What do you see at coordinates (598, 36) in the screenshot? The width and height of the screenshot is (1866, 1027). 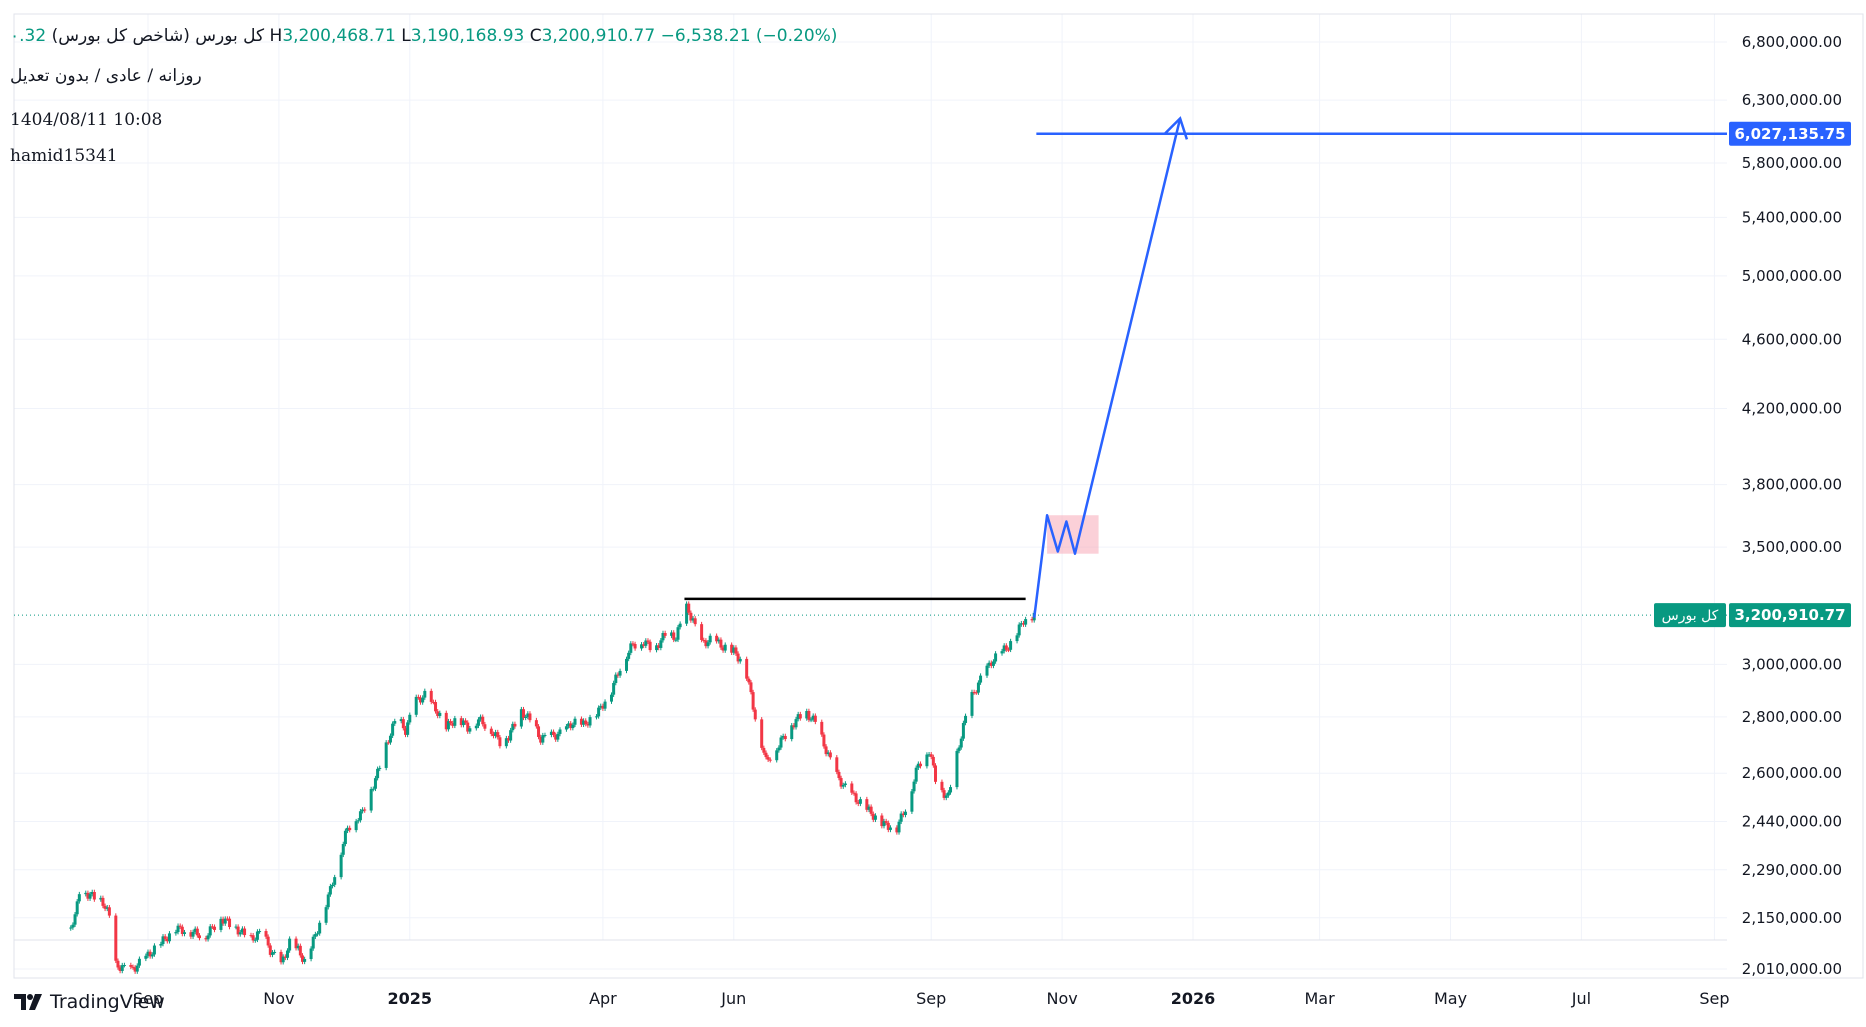 I see `ohlc-close: 3,200,910.77` at bounding box center [598, 36].